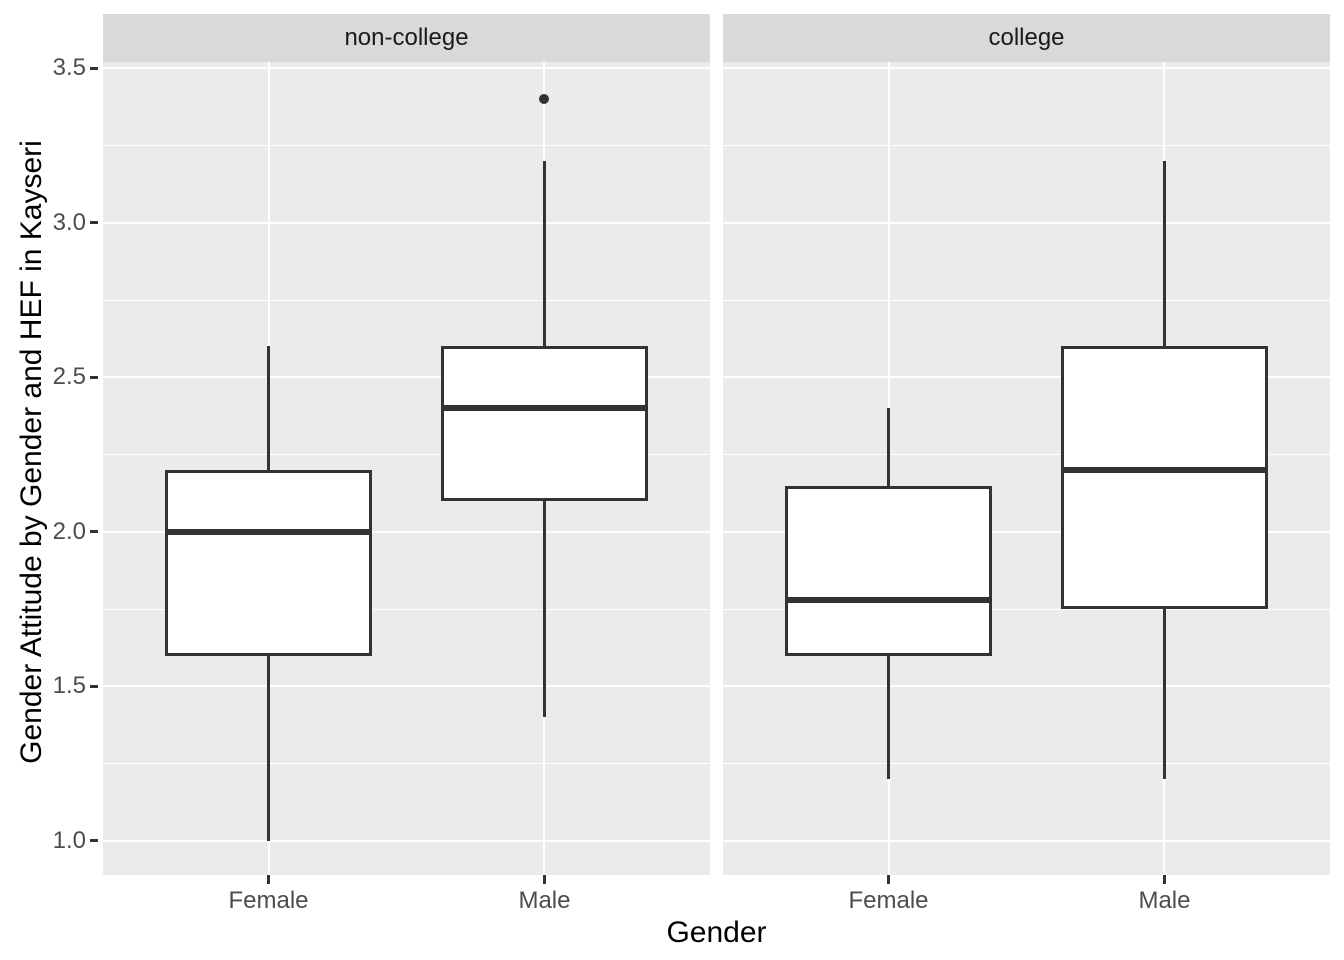  I want to click on y-tick-label: 1.0, so click(69, 840).